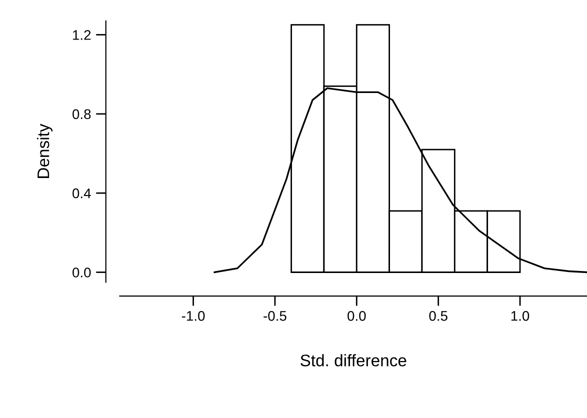 This screenshot has width=587, height=418. I want to click on x-axis-title: Std. difference, so click(353, 360).